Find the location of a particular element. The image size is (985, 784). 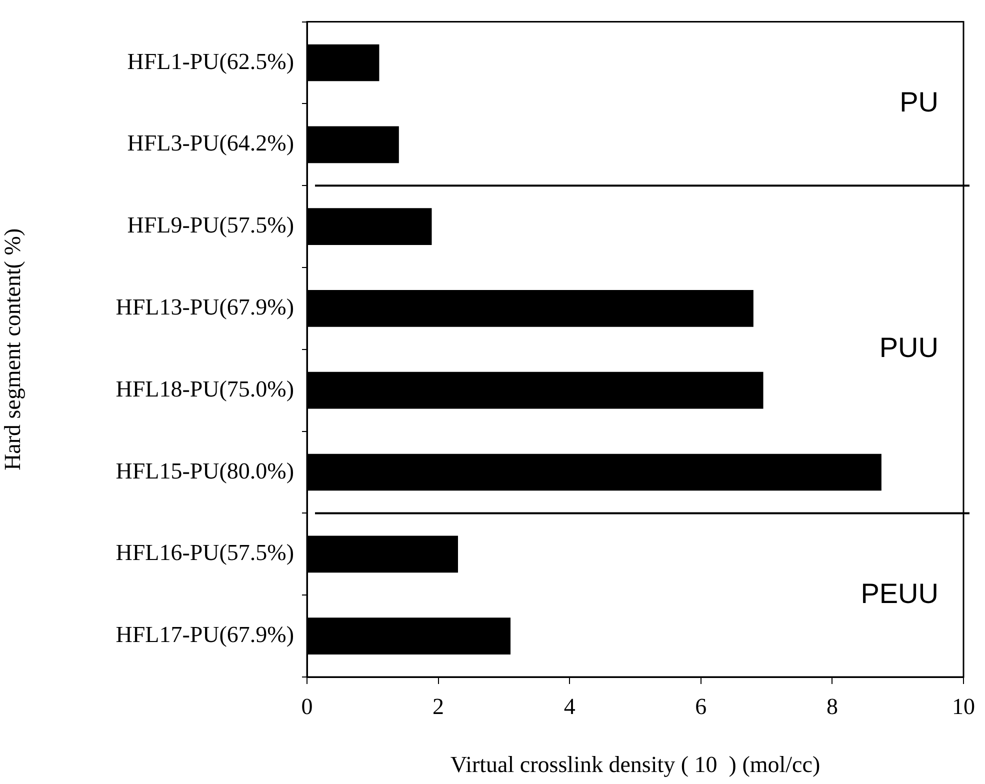

x-axis-title: Virtual crosslink density ( 10 ) (mol/cc) is located at coordinates (635, 765).